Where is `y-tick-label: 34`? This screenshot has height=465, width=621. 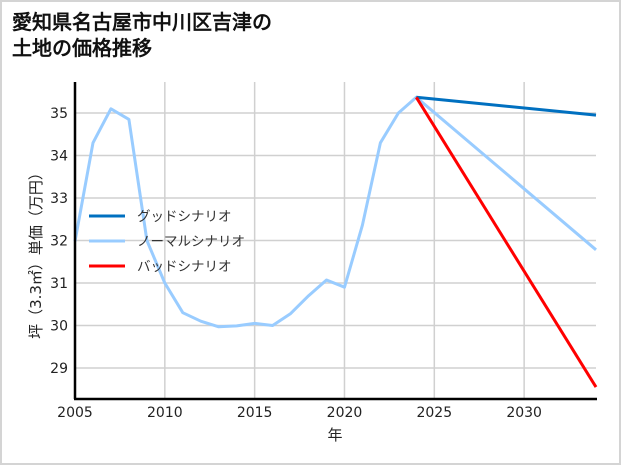
y-tick-label: 34 is located at coordinates (59, 157).